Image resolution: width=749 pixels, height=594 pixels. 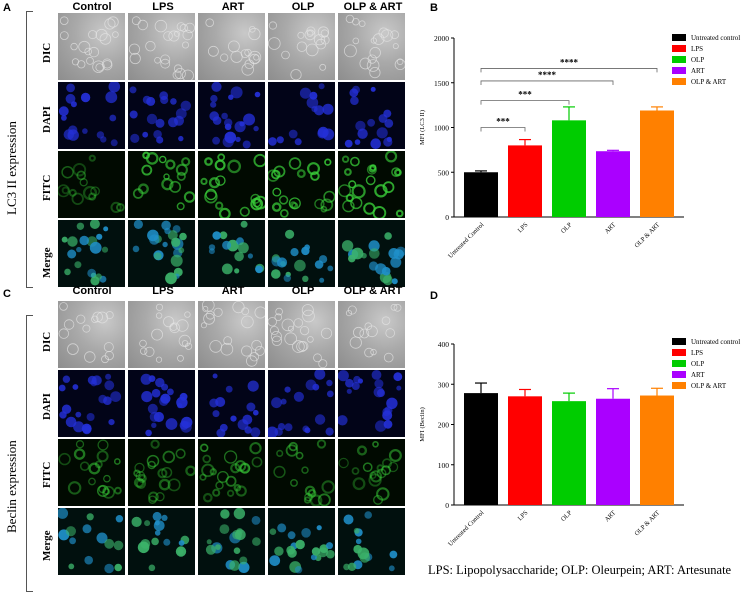 I want to click on col-head-olp-art: OLP & ART, so click(x=373, y=7).